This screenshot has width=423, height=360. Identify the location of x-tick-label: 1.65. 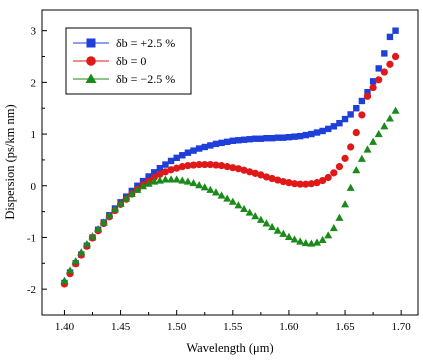
(345, 327).